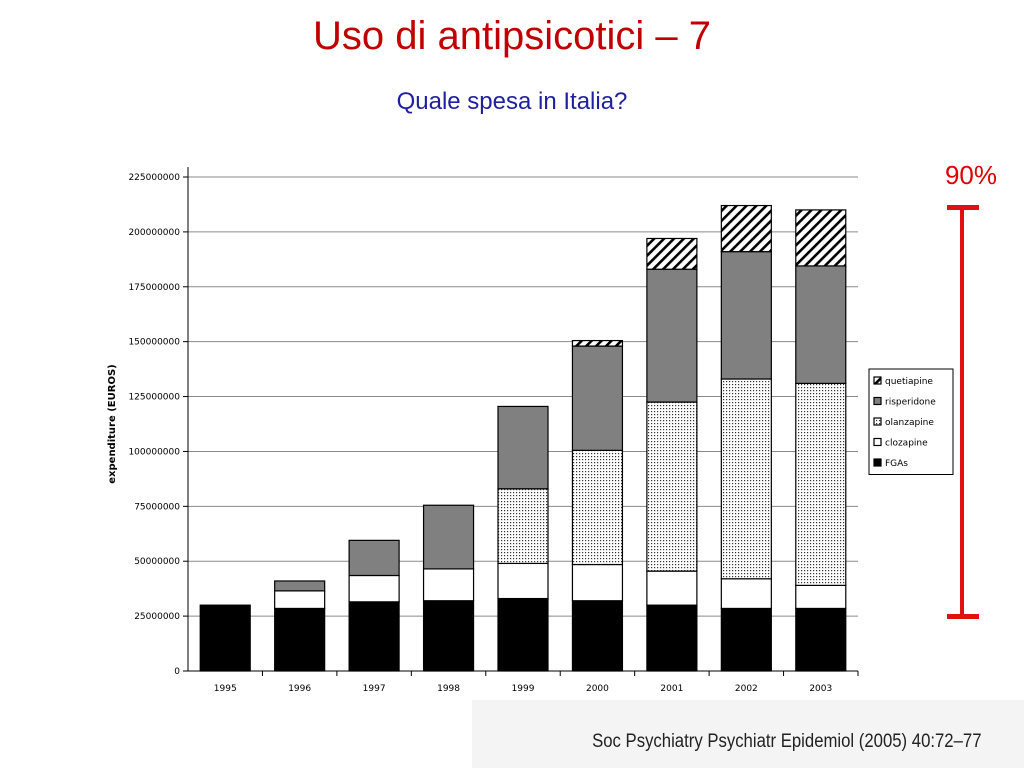 The width and height of the screenshot is (1024, 768). What do you see at coordinates (154, 288) in the screenshot?
I see `y-tick-label: 175000000` at bounding box center [154, 288].